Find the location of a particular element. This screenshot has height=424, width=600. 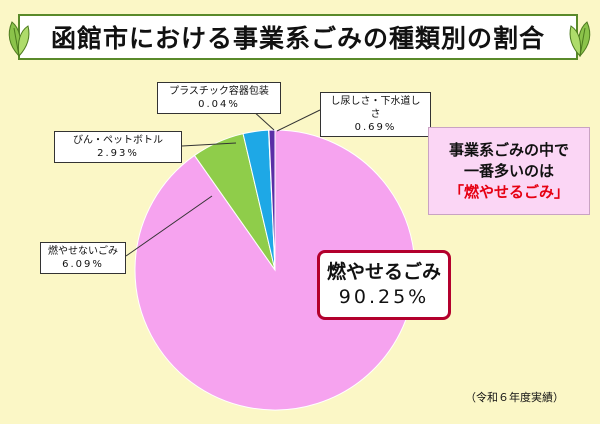

callout-plastic-value: 0.04% is located at coordinates (219, 104).